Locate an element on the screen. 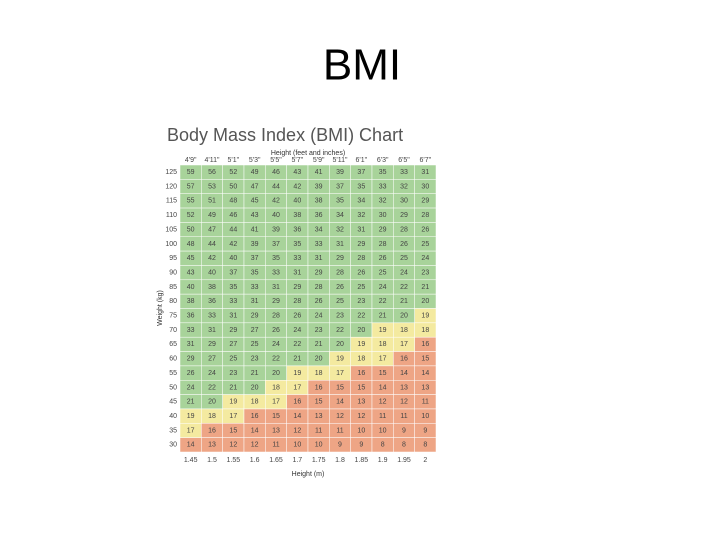  bmi-value: 23 is located at coordinates (340, 316).